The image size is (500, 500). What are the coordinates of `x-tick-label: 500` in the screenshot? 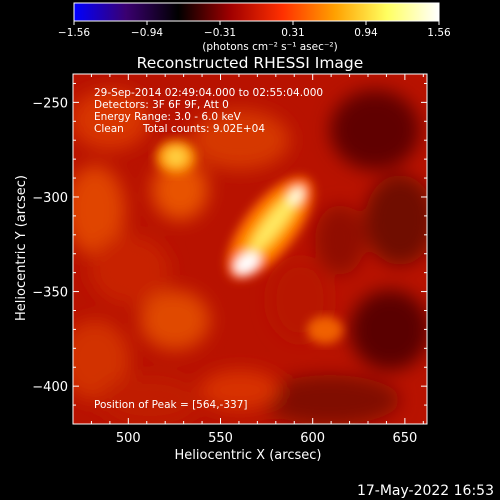 It's located at (128, 438).